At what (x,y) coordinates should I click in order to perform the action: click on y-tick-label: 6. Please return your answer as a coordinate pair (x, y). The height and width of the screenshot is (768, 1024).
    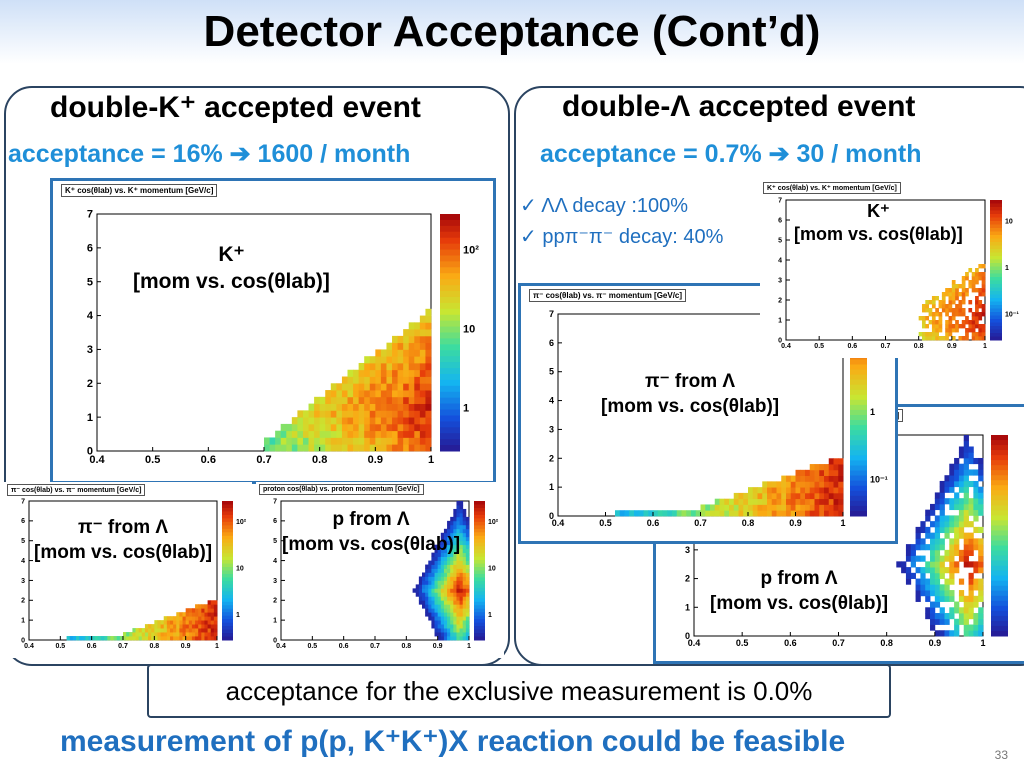
    Looking at the image, I should click on (780, 220).